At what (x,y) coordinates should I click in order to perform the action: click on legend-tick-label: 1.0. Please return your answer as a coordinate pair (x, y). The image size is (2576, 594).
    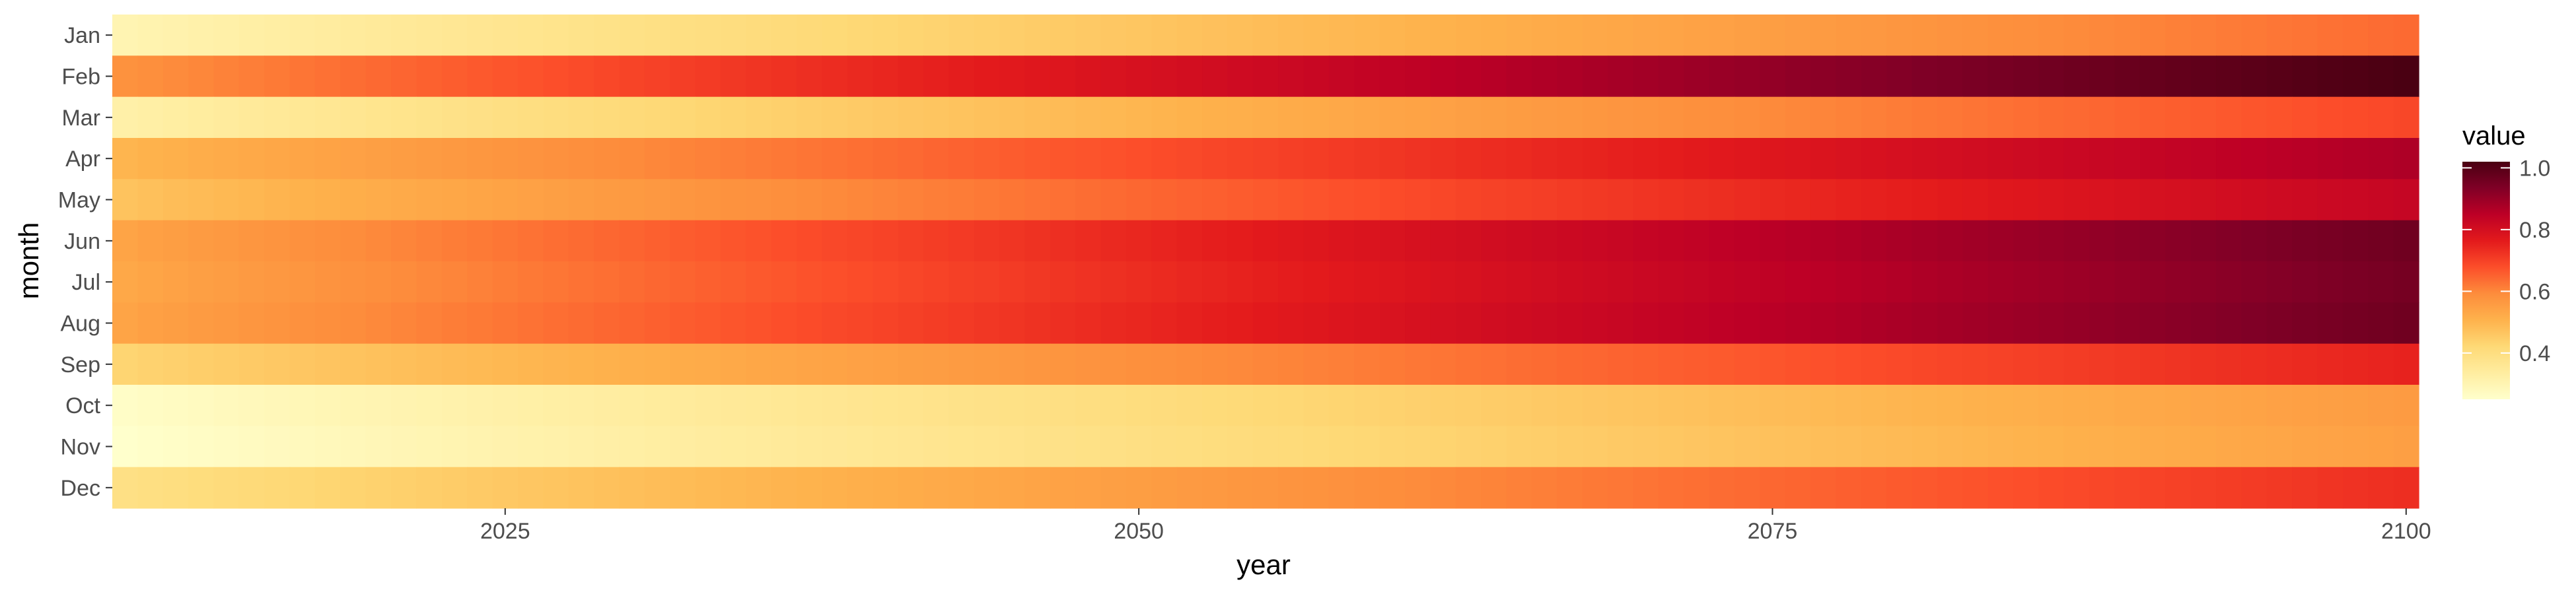
    Looking at the image, I should click on (2535, 168).